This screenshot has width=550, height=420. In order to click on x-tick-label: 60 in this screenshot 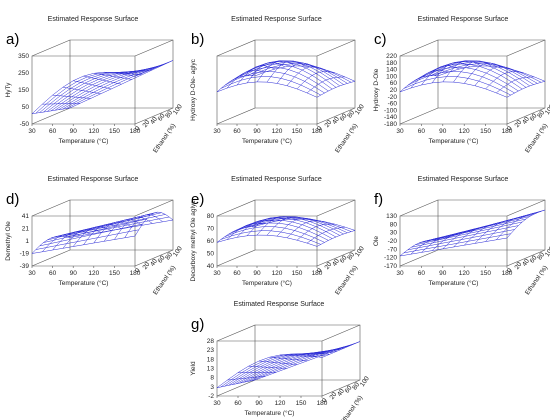, I will do `click(422, 273)`.